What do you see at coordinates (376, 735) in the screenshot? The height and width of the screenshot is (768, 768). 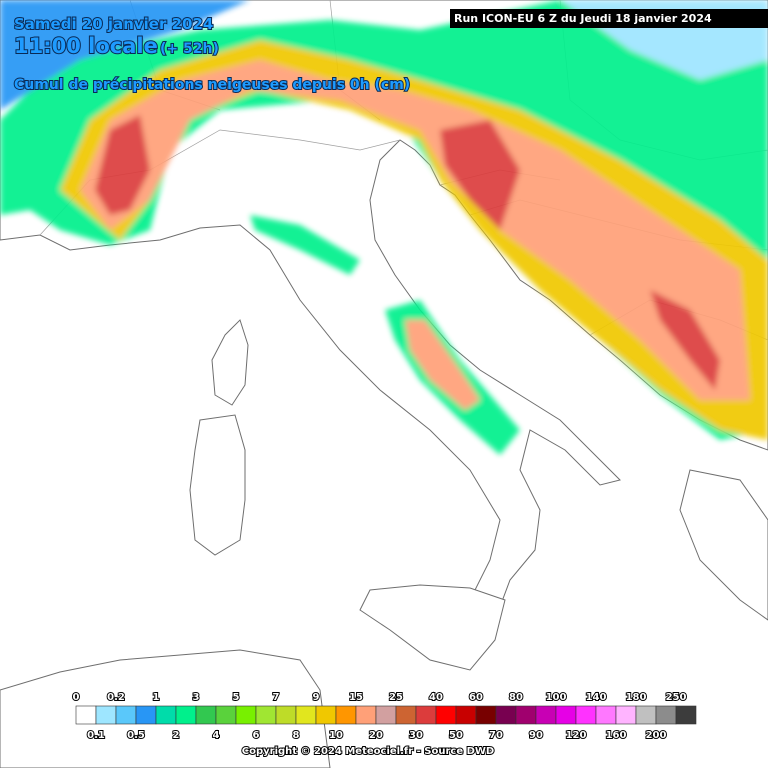 I see `legend-label: 20` at bounding box center [376, 735].